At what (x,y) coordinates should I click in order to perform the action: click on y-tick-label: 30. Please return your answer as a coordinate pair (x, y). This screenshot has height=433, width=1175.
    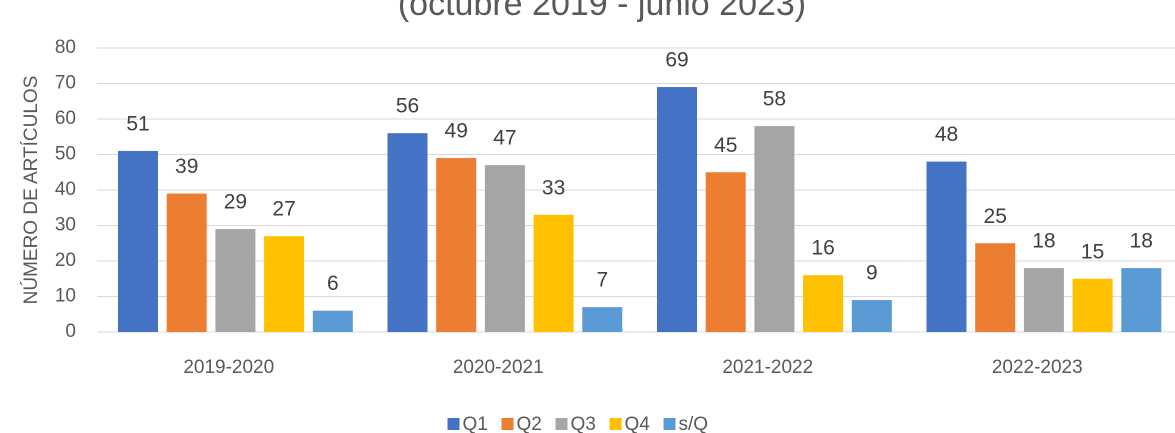
    Looking at the image, I should click on (65, 225).